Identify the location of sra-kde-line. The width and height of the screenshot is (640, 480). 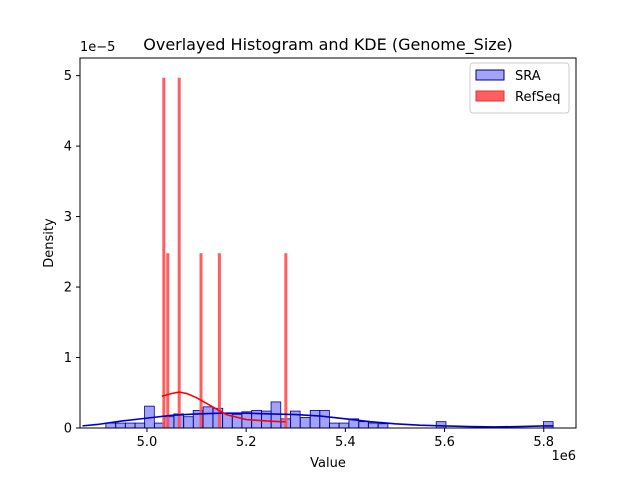
(318, 420).